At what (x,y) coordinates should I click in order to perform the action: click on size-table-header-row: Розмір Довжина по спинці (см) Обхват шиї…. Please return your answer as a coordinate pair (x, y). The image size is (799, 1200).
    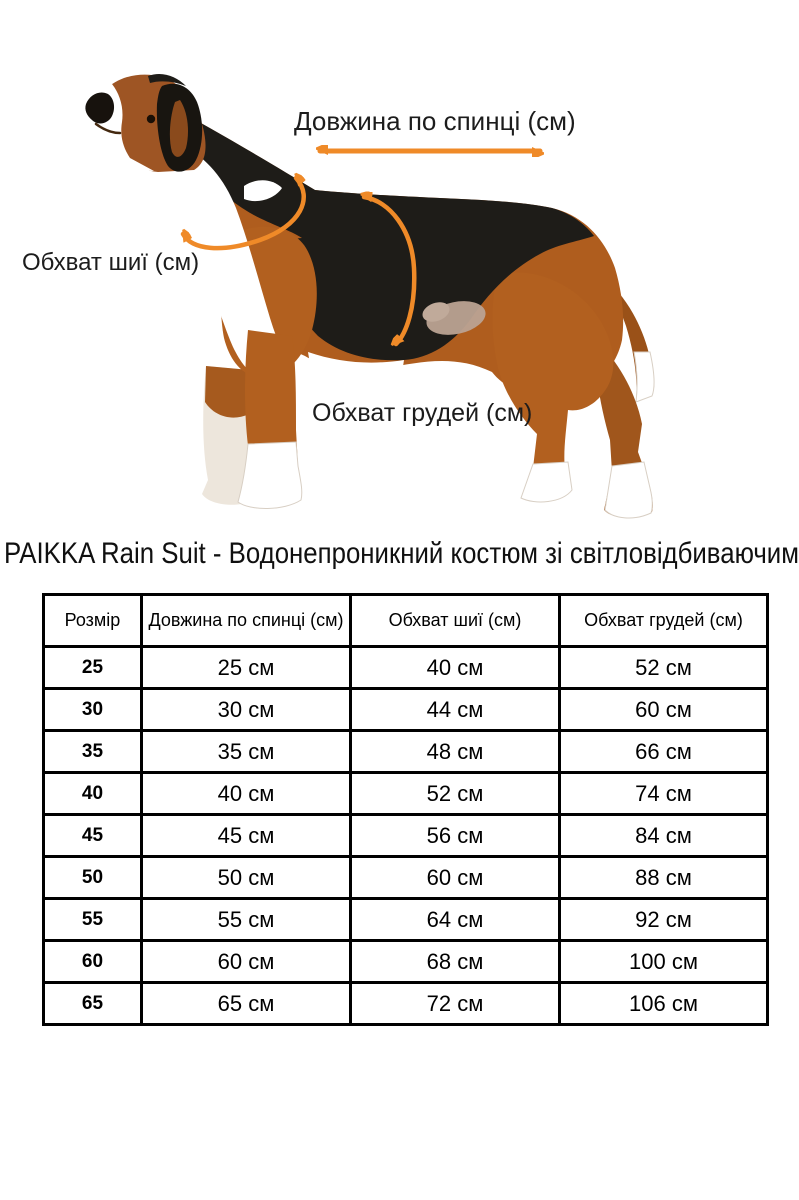
    Looking at the image, I should click on (405, 620).